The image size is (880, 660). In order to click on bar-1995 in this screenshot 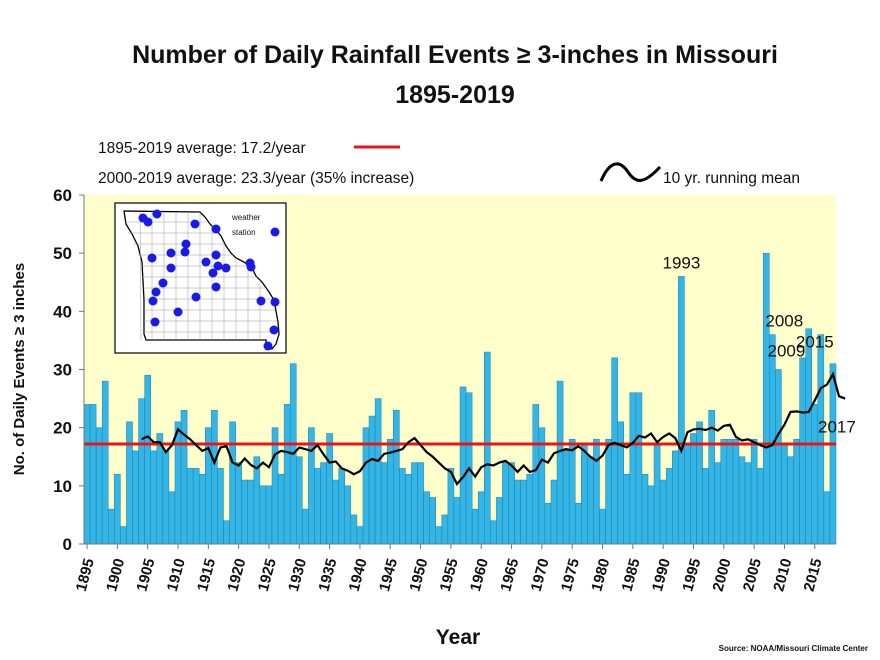, I will do `click(693, 489)`.